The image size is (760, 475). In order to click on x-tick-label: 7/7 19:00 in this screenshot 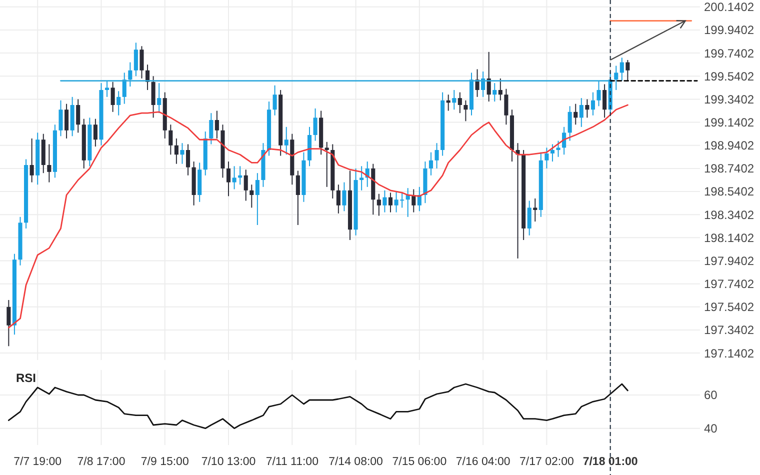, I will do `click(38, 462)`.